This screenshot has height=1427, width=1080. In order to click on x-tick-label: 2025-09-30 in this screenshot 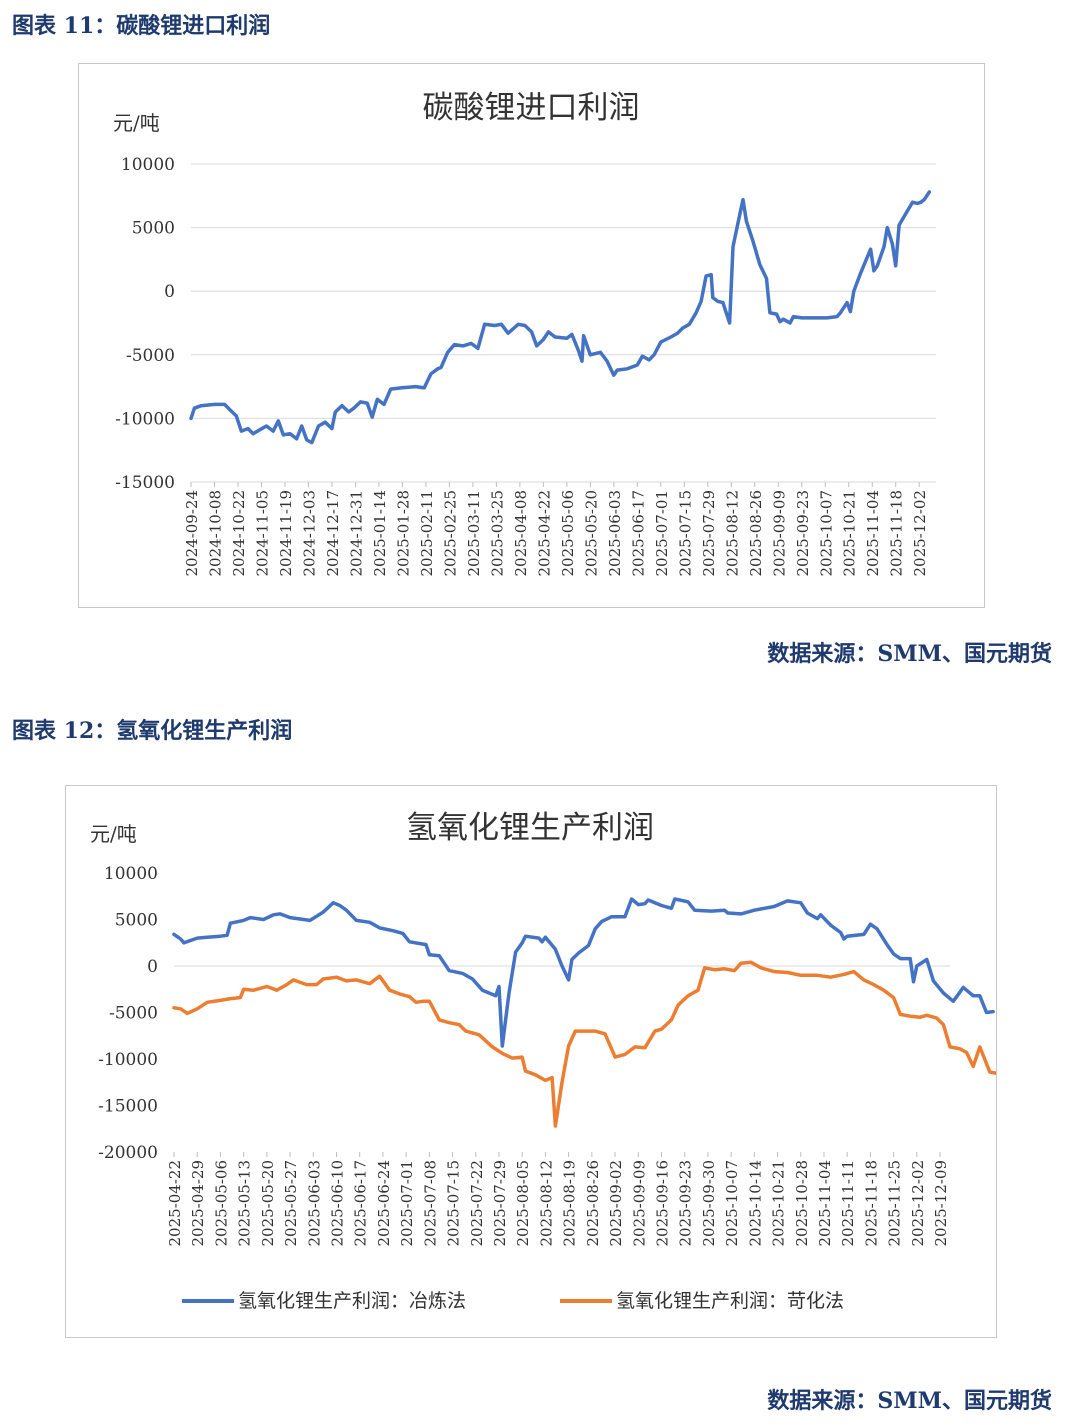, I will do `click(709, 1203)`.